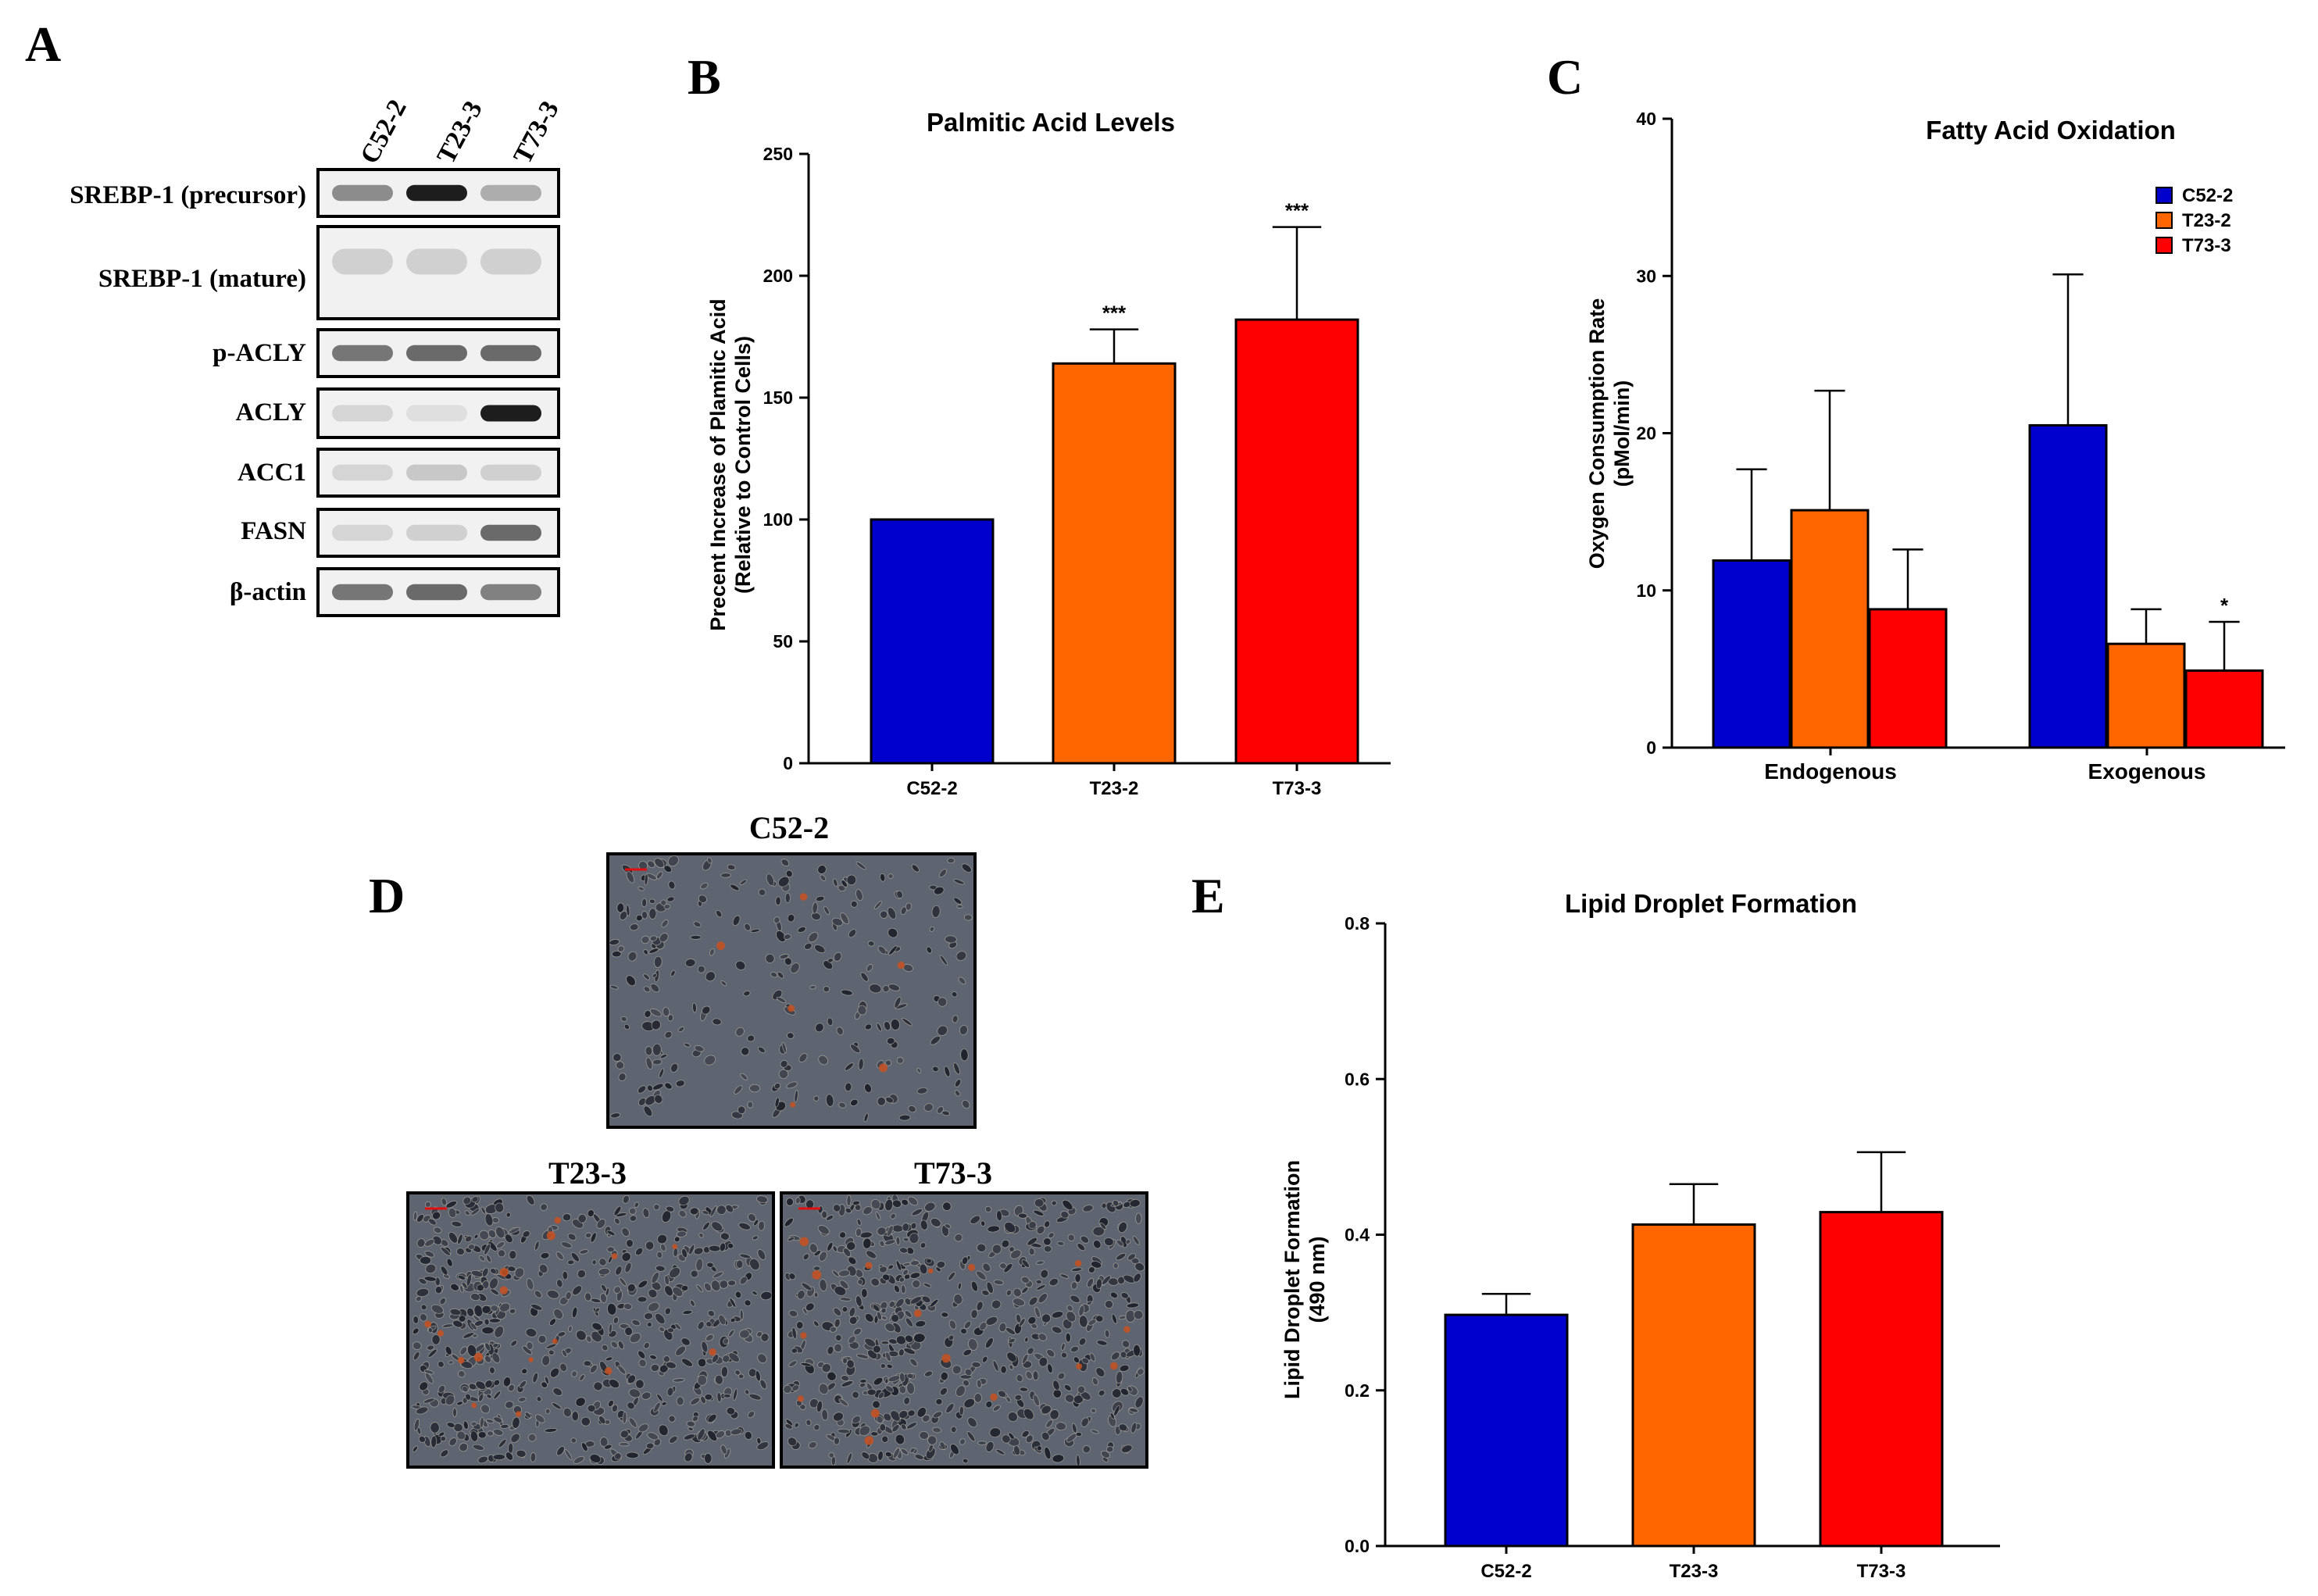  Describe the element at coordinates (1357, 1546) in the screenshot. I see `chart-e-ytick-label-0: 0.0` at that location.